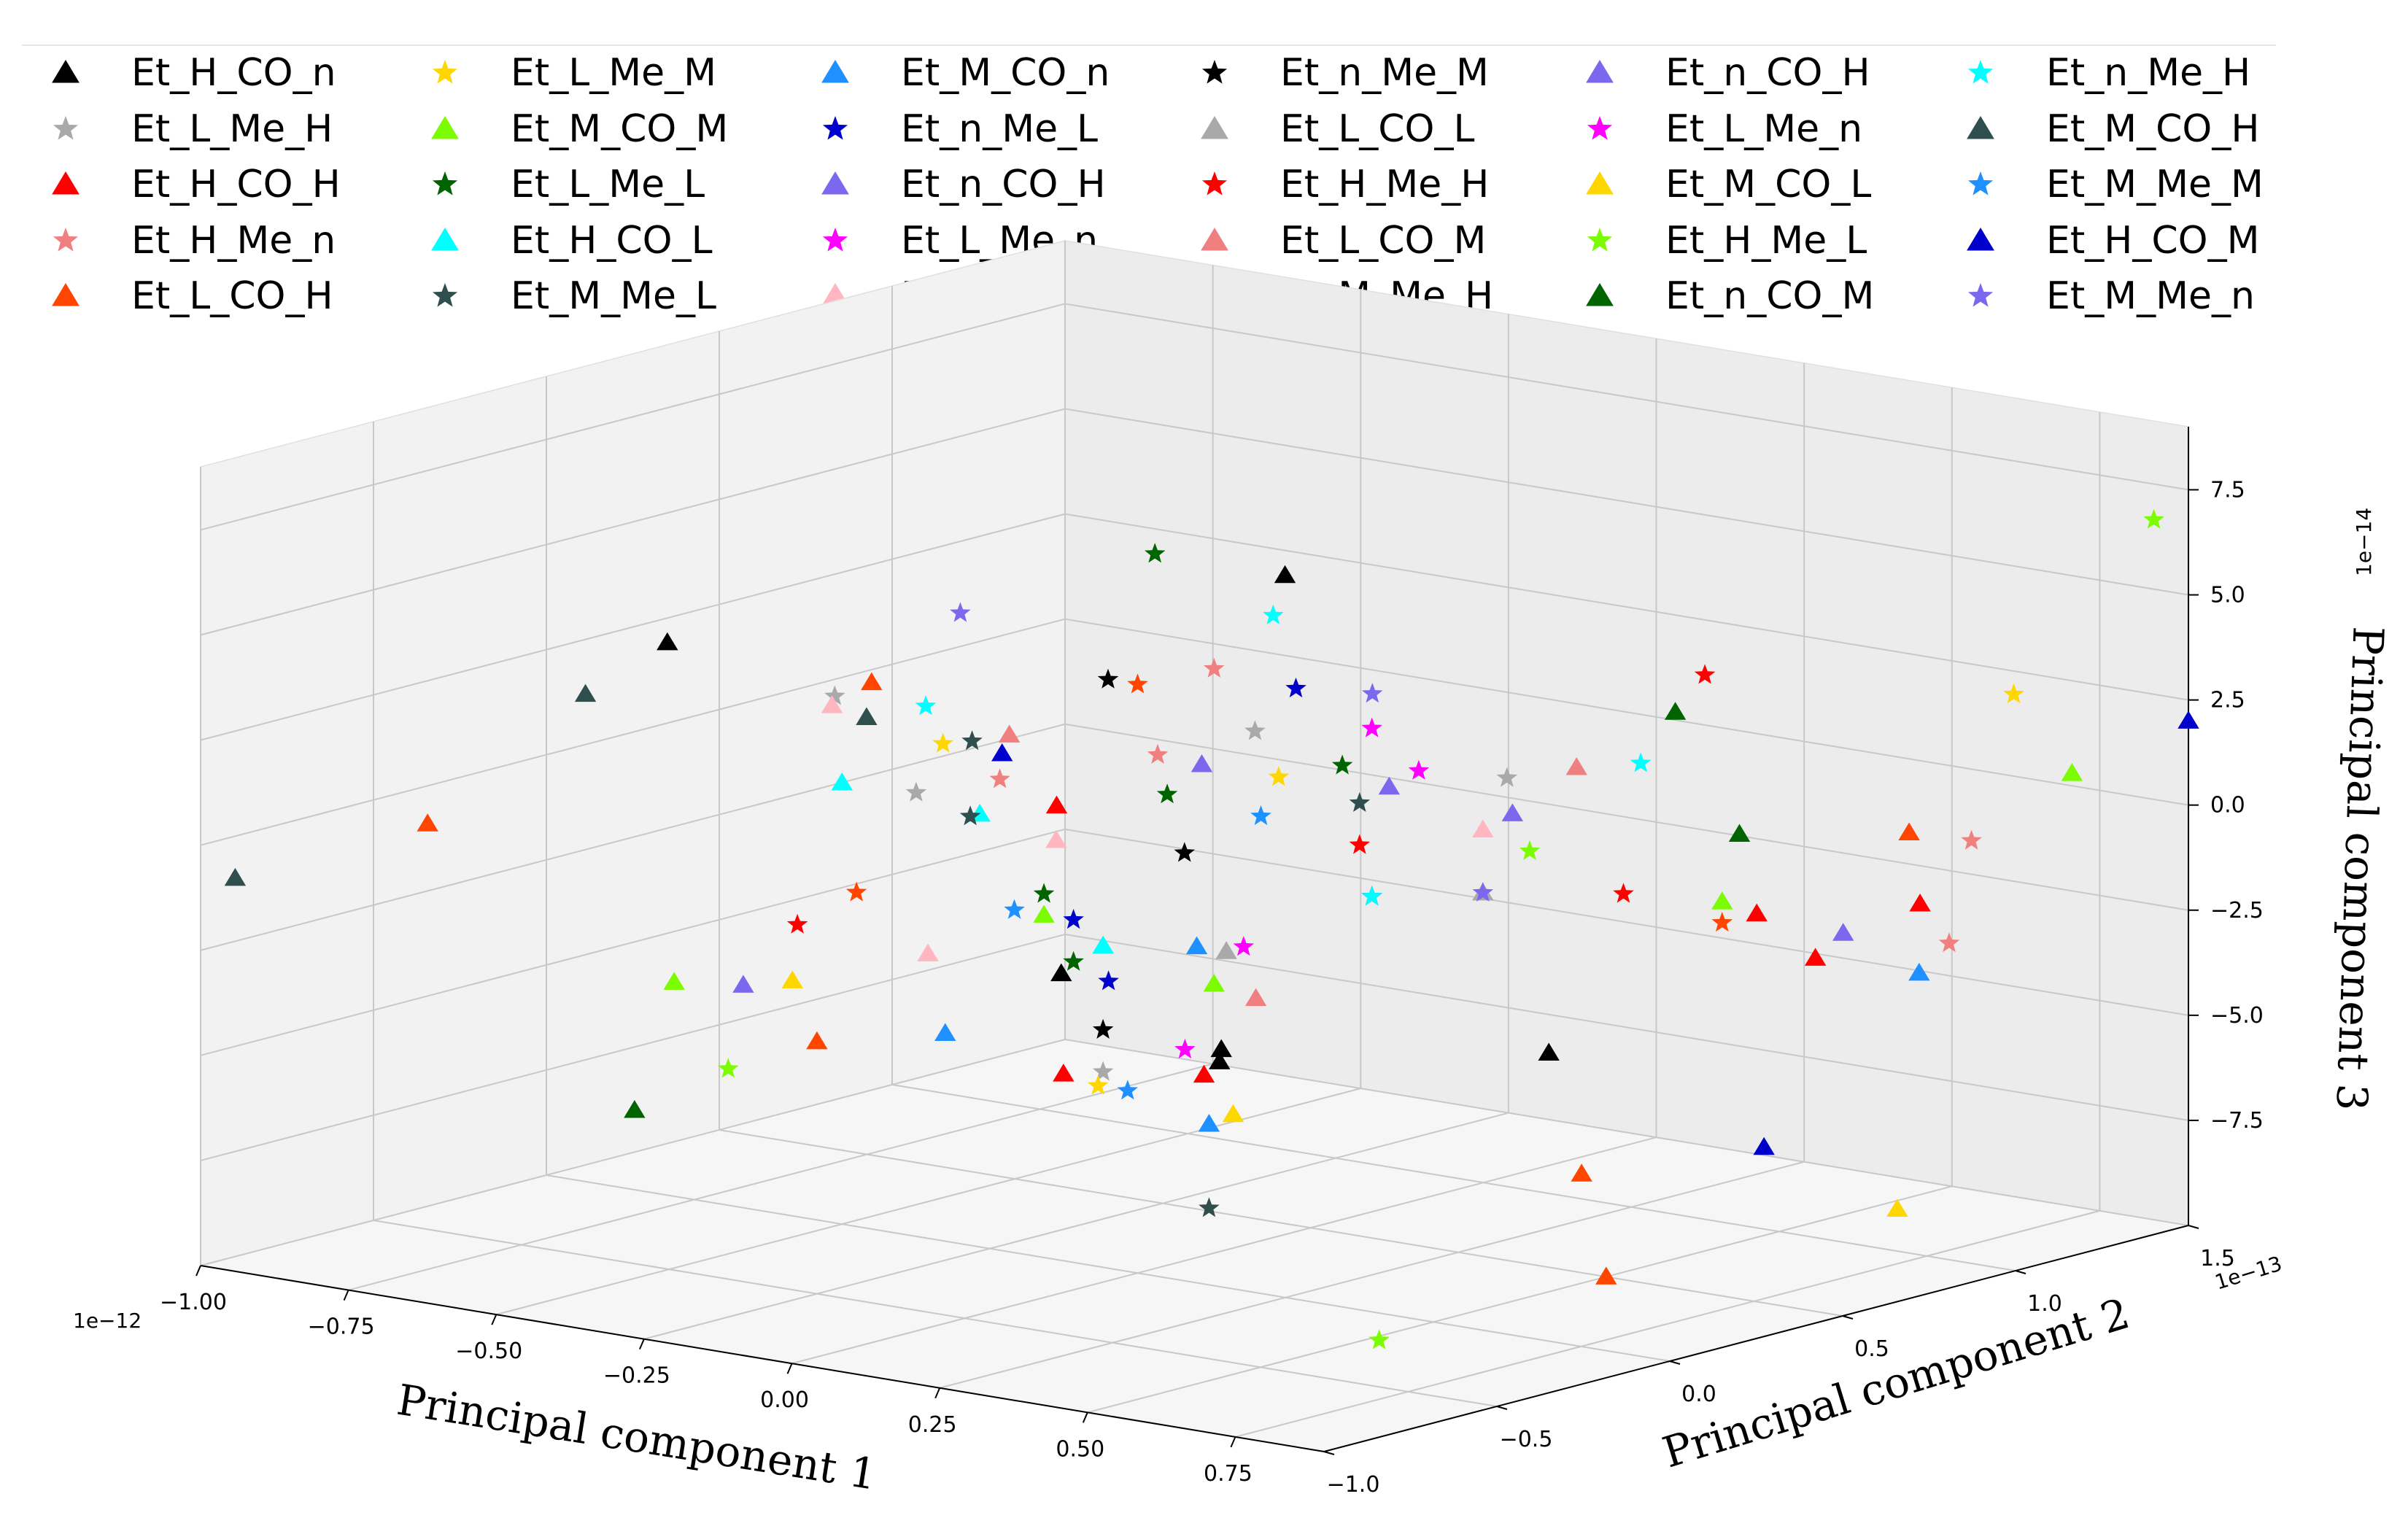  Describe the element at coordinates (233, 73) in the screenshot. I see `legend-label: Et_H_CO_n` at that location.